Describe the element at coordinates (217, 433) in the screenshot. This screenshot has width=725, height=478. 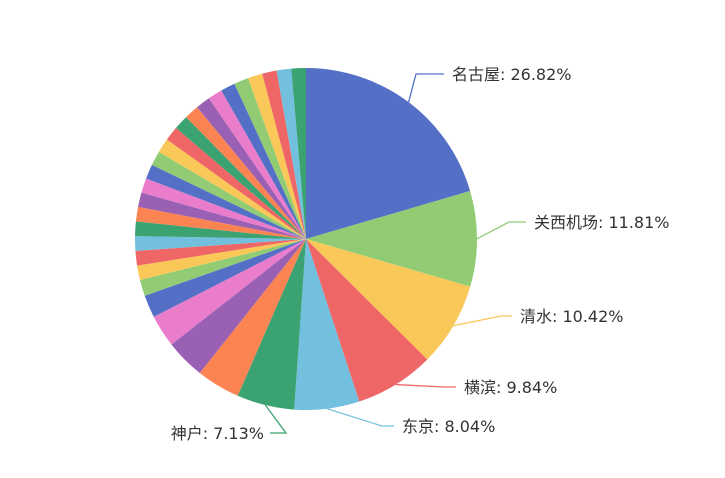
I see `slice-label: 神户: 7.13%` at that location.